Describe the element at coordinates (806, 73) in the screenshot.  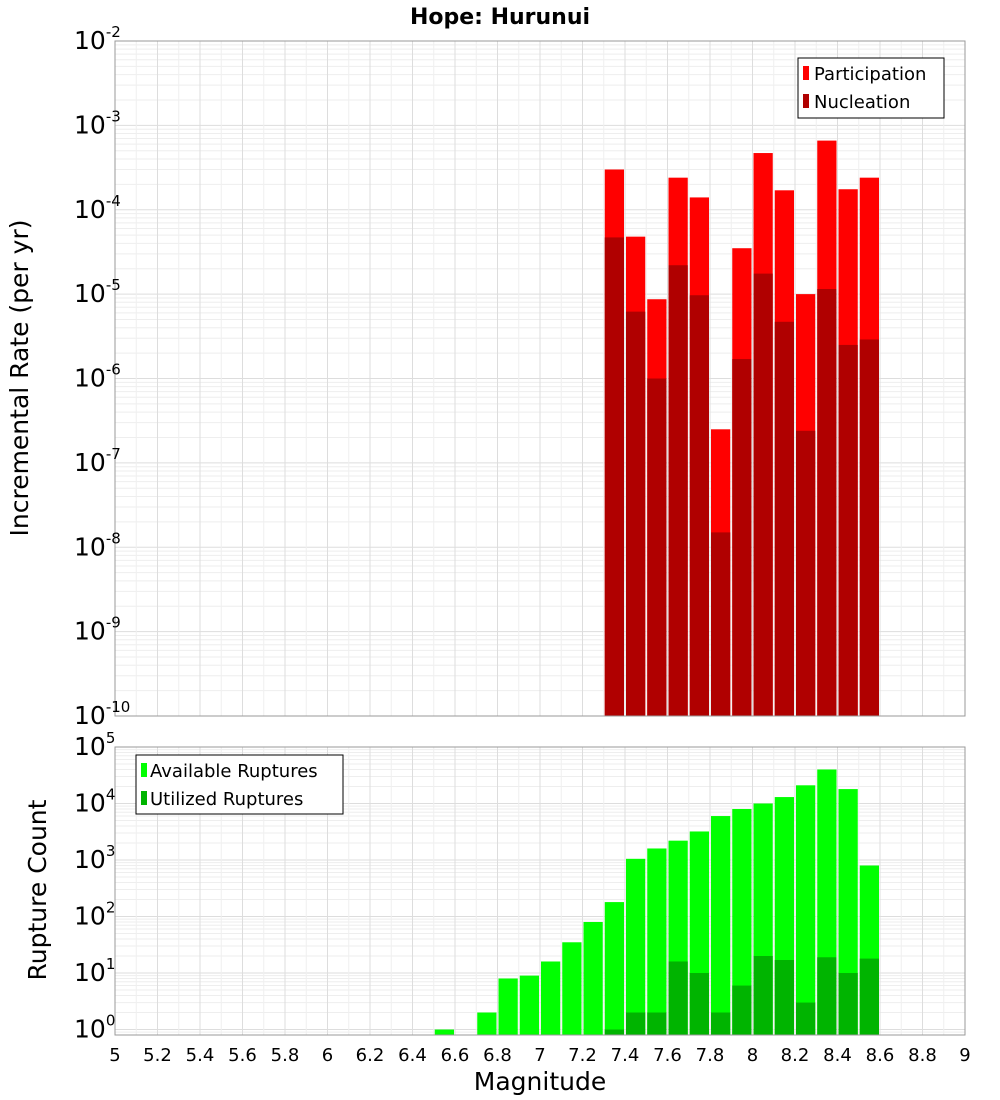
I see `legend-swatch-participation` at that location.